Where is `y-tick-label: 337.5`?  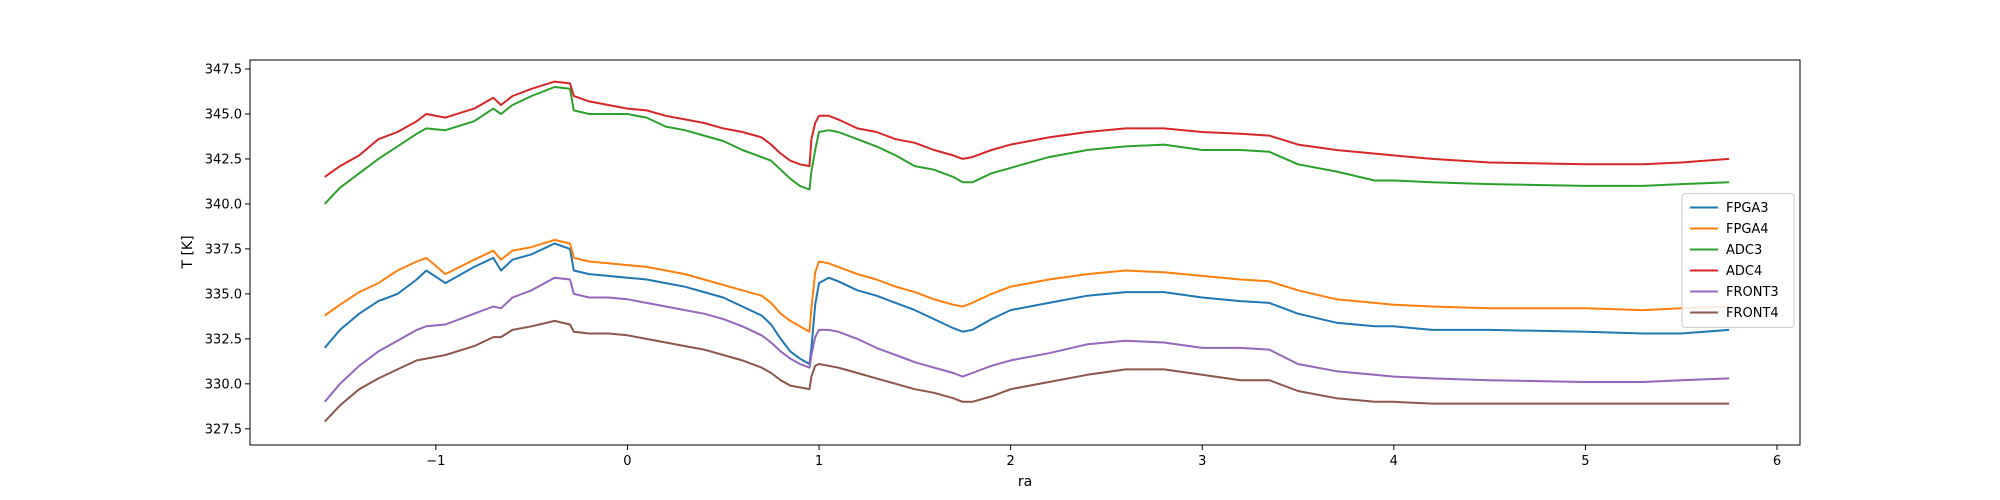
y-tick-label: 337.5 is located at coordinates (223, 249).